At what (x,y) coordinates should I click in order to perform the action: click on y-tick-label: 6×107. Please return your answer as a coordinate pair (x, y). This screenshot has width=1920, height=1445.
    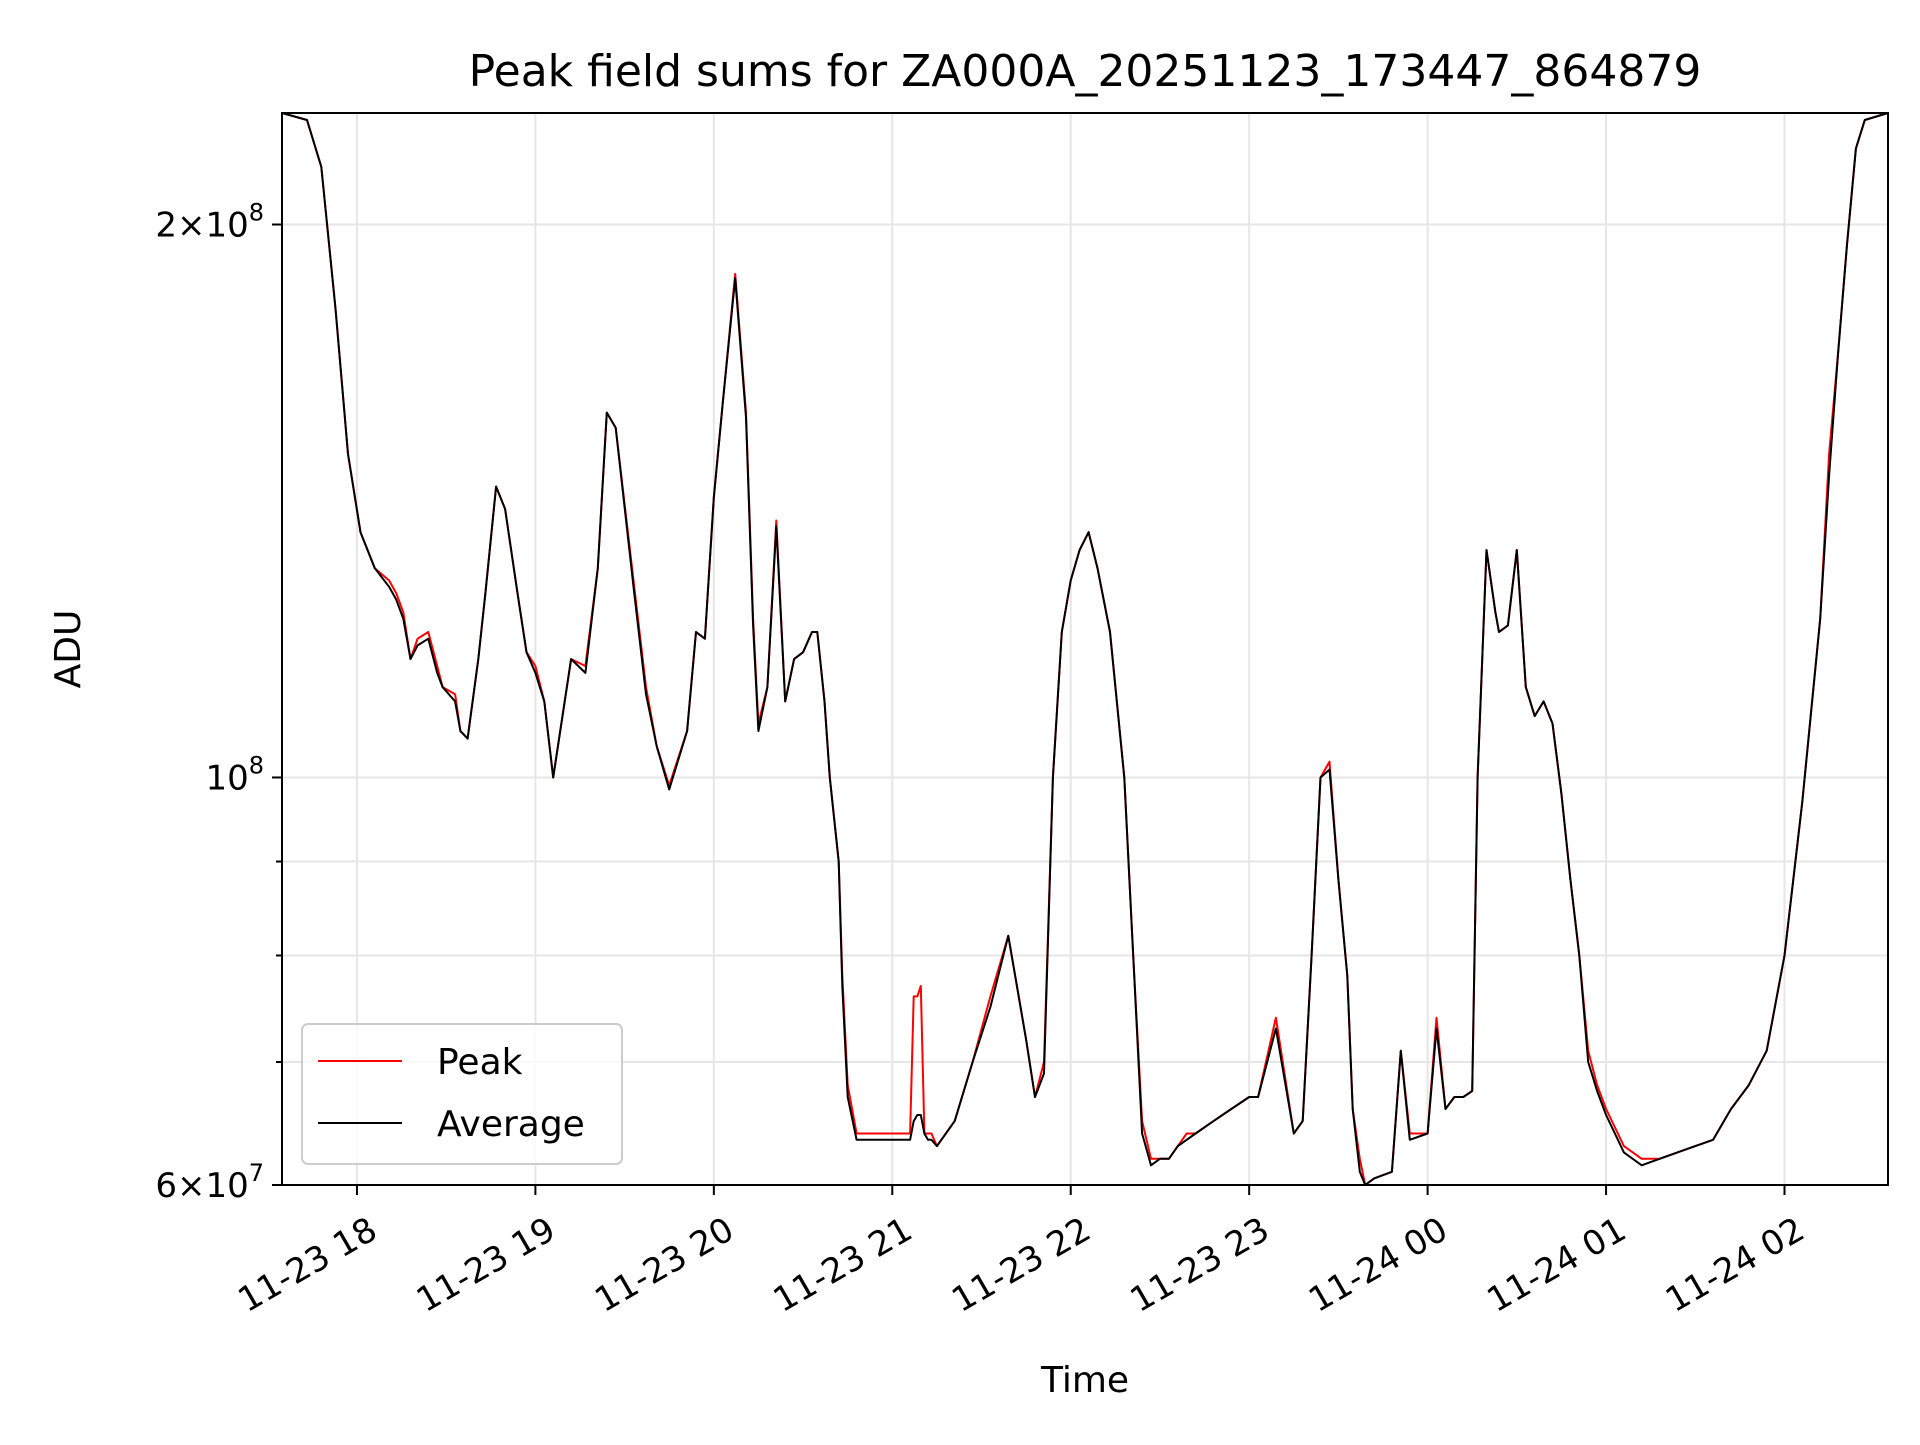
    Looking at the image, I should click on (209, 1182).